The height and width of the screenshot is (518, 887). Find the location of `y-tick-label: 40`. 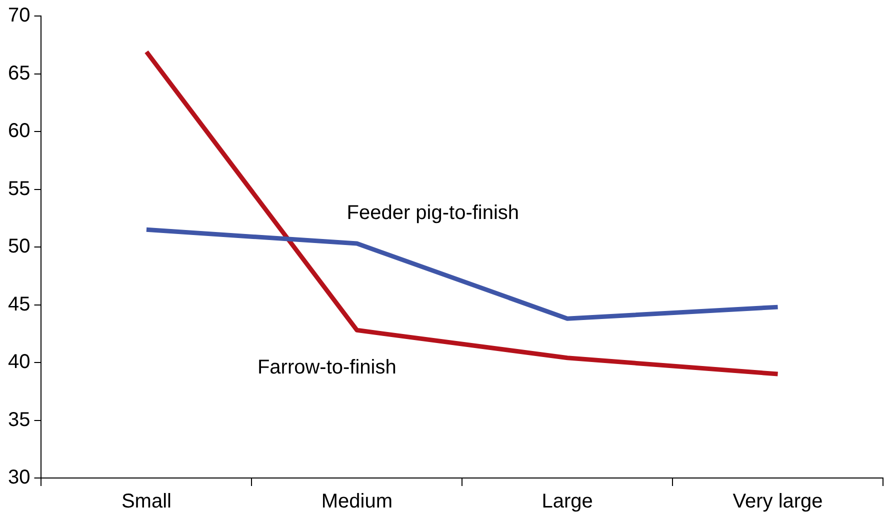

y-tick-label: 40 is located at coordinates (19, 362).